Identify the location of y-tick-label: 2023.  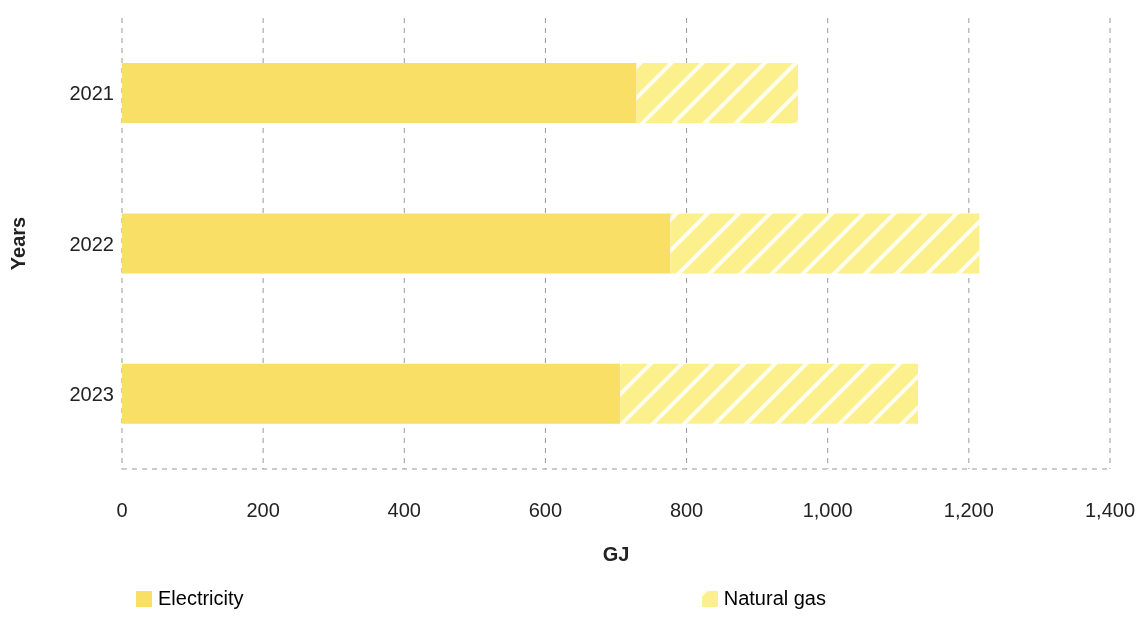
(91, 393).